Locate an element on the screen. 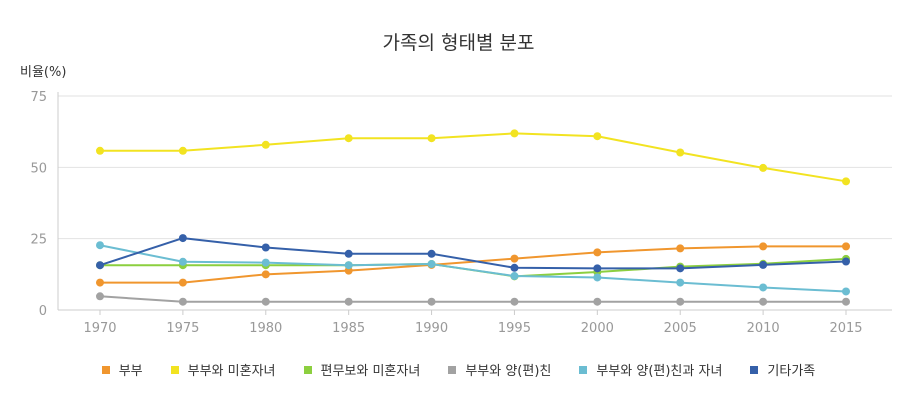  x-tick-label: 1975 is located at coordinates (182, 328).